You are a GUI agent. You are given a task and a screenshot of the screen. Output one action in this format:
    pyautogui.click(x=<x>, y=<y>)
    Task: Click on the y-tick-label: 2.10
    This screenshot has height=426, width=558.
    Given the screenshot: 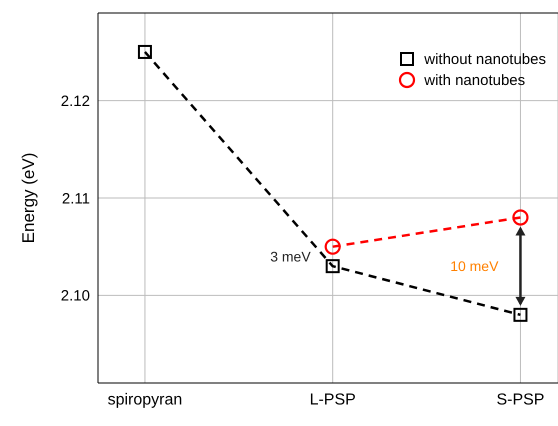 What is the action you would take?
    pyautogui.click(x=75, y=296)
    